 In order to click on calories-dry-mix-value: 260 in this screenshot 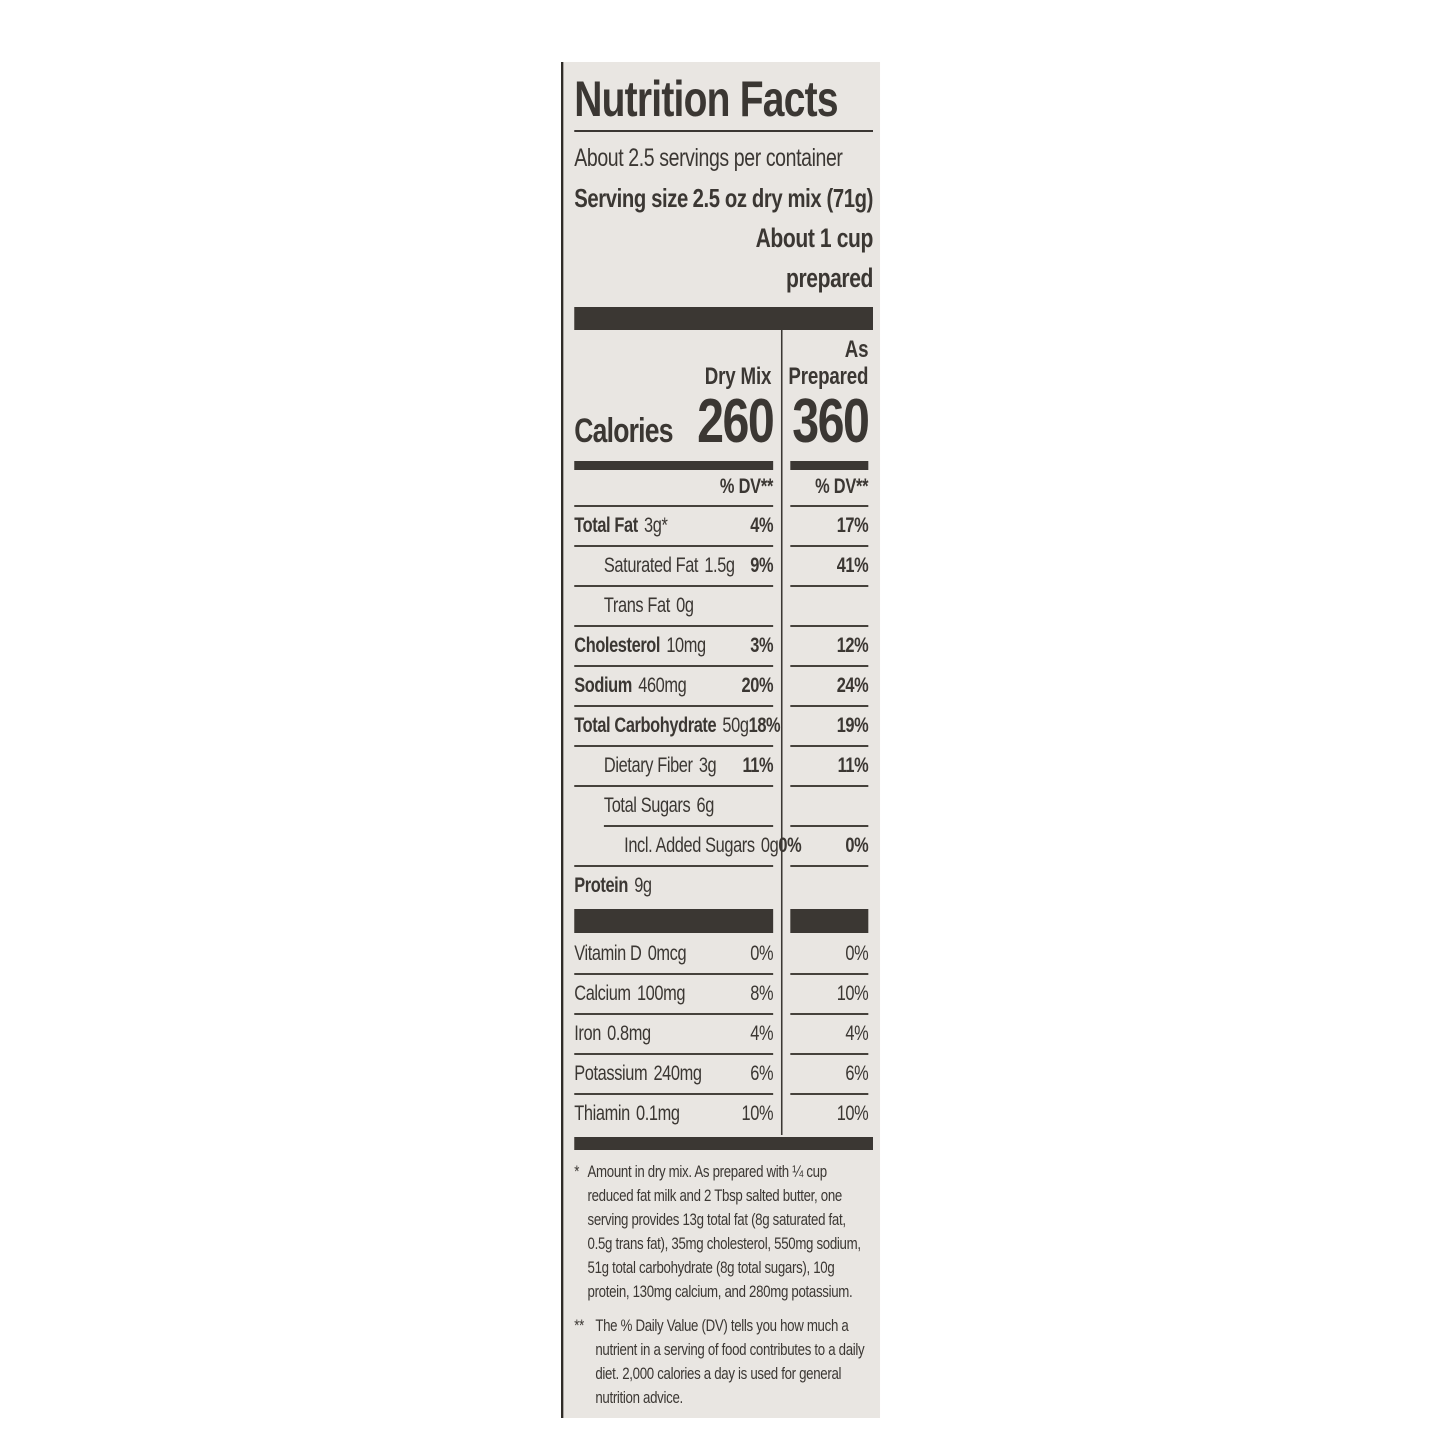, I will do `click(736, 421)`.